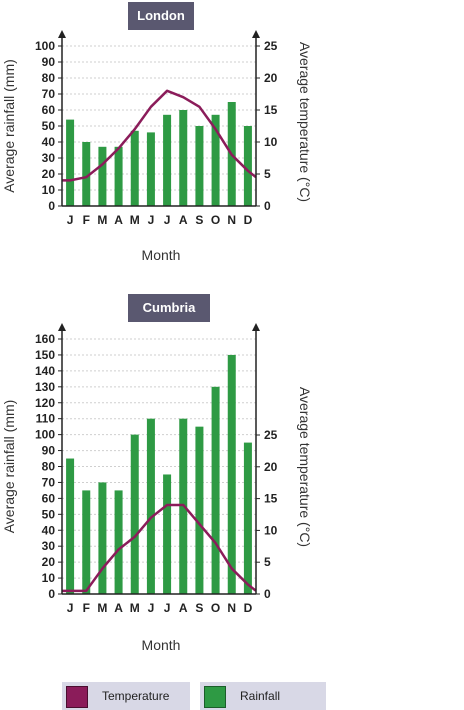 This screenshot has width=464, height=710. Describe the element at coordinates (305, 467) in the screenshot. I see `cumbria-y2-axis-title: Average temperature (°C)` at that location.